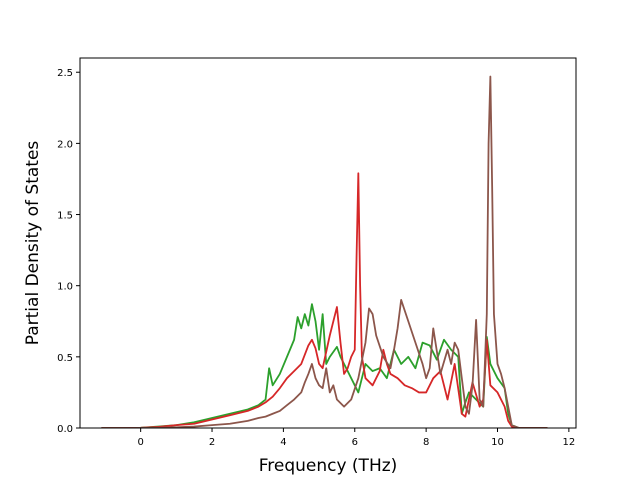  What do you see at coordinates (65, 287) in the screenshot?
I see `y-tick-label: 1.0` at bounding box center [65, 287].